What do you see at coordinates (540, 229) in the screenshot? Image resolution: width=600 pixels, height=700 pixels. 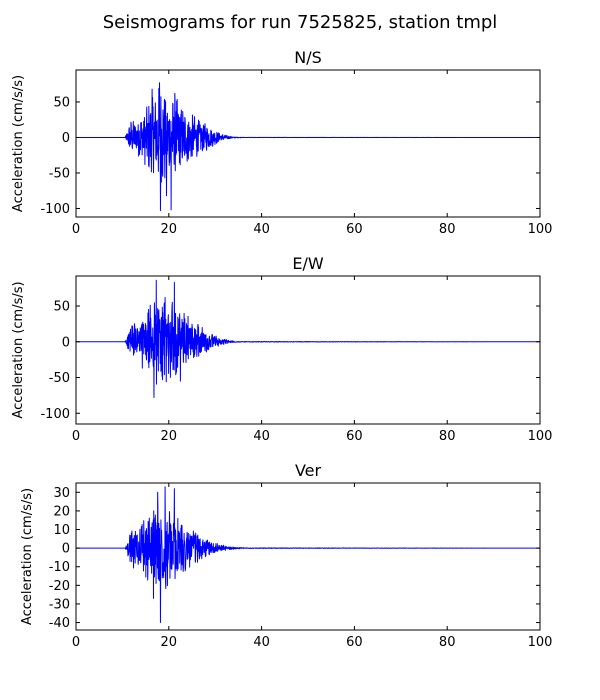 I see `x-tick-label-ns: 100` at bounding box center [540, 229].